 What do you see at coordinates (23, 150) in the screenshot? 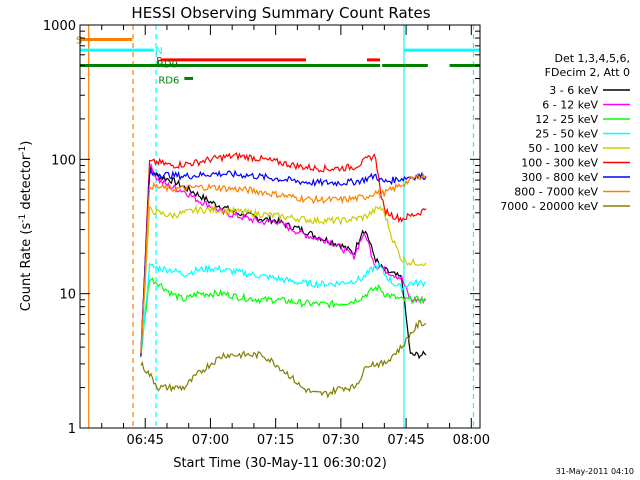
I see `y-axis-label-sup2: -1` at bounding box center [23, 150].